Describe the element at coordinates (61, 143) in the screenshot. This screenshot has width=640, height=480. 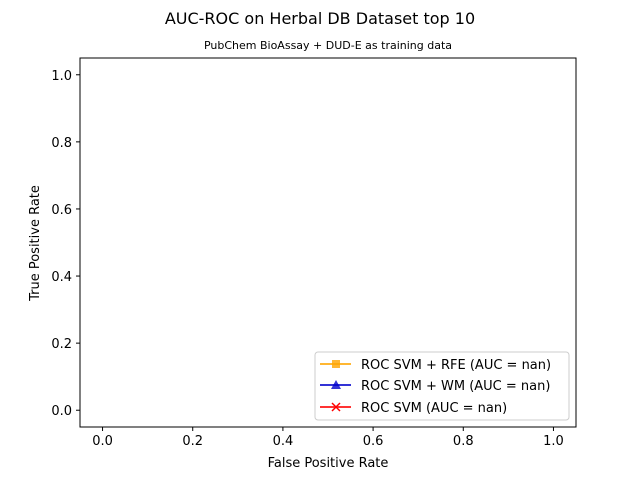
I see `y-tick-label: 0.8` at that location.